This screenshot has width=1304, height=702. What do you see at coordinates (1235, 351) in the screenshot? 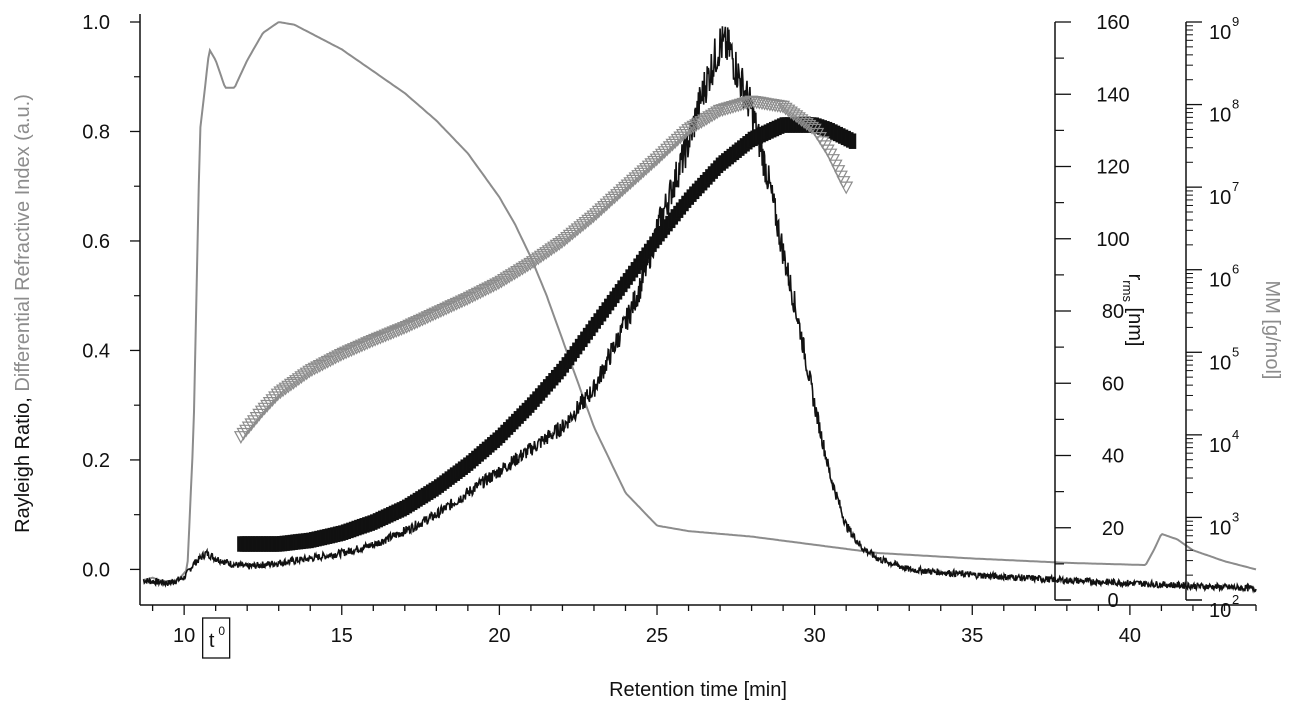
I see `mm-tick-label-exponent: 5` at bounding box center [1235, 351].